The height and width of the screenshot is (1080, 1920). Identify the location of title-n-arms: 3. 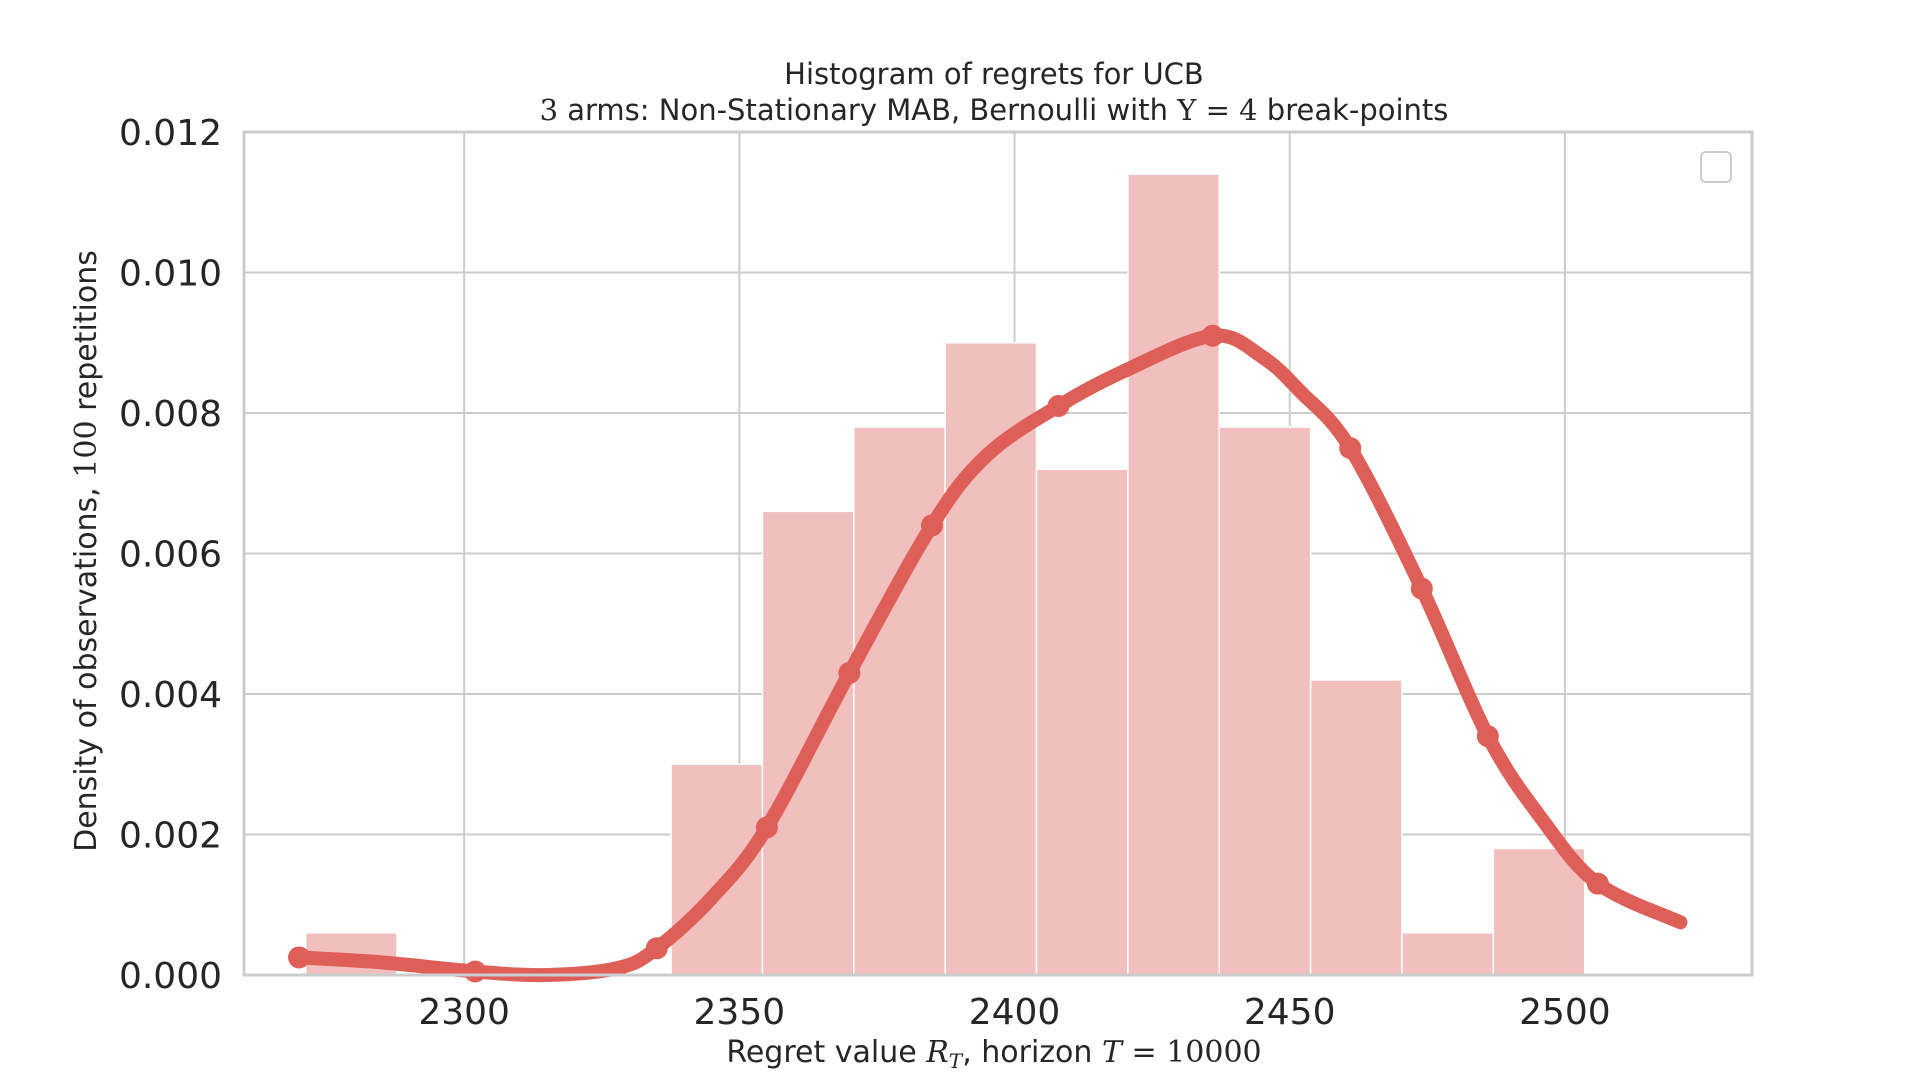
(549, 110).